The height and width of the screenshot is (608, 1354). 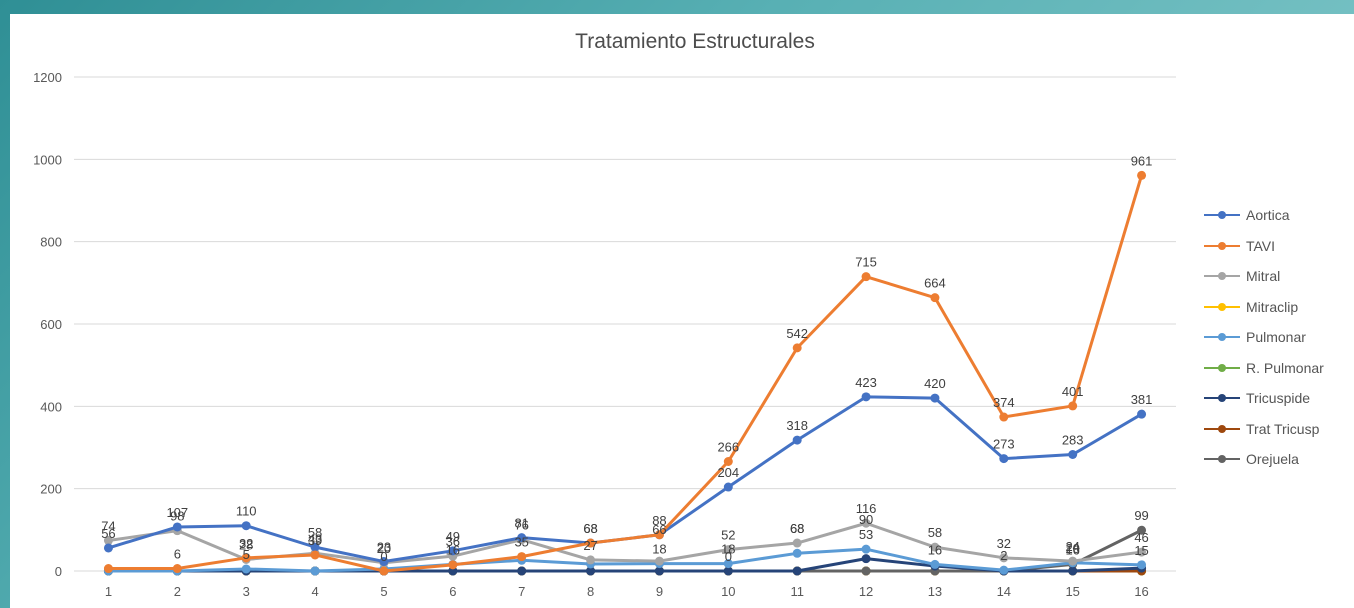 What do you see at coordinates (47, 77) in the screenshot?
I see `y-tick-label: 1200` at bounding box center [47, 77].